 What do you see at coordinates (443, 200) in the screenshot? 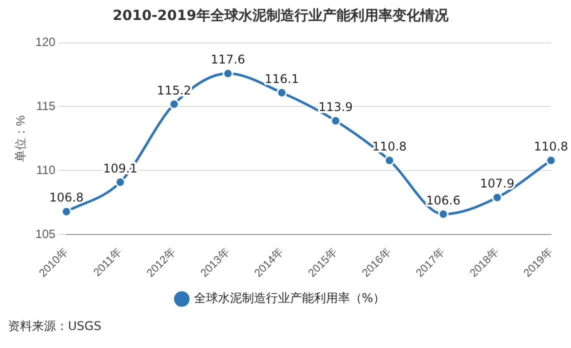
I see `data-label: 106.6` at bounding box center [443, 200].